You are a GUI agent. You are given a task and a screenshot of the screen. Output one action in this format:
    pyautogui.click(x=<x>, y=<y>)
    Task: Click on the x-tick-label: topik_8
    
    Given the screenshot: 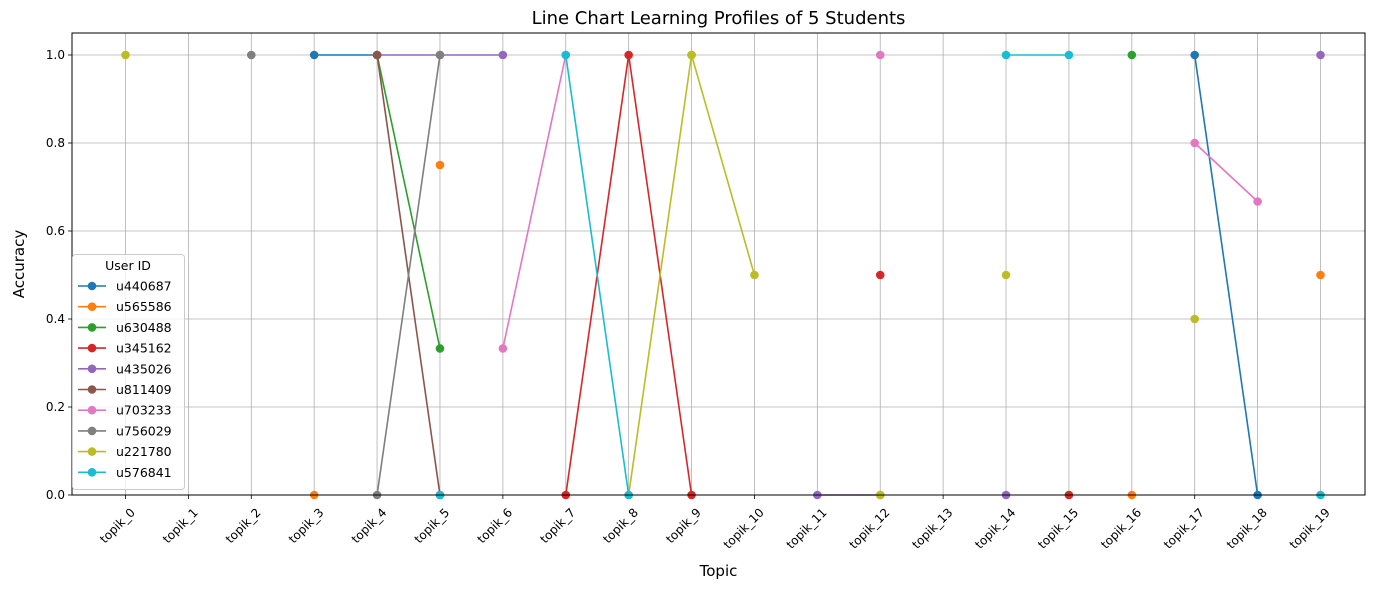 What is the action you would take?
    pyautogui.click(x=620, y=525)
    